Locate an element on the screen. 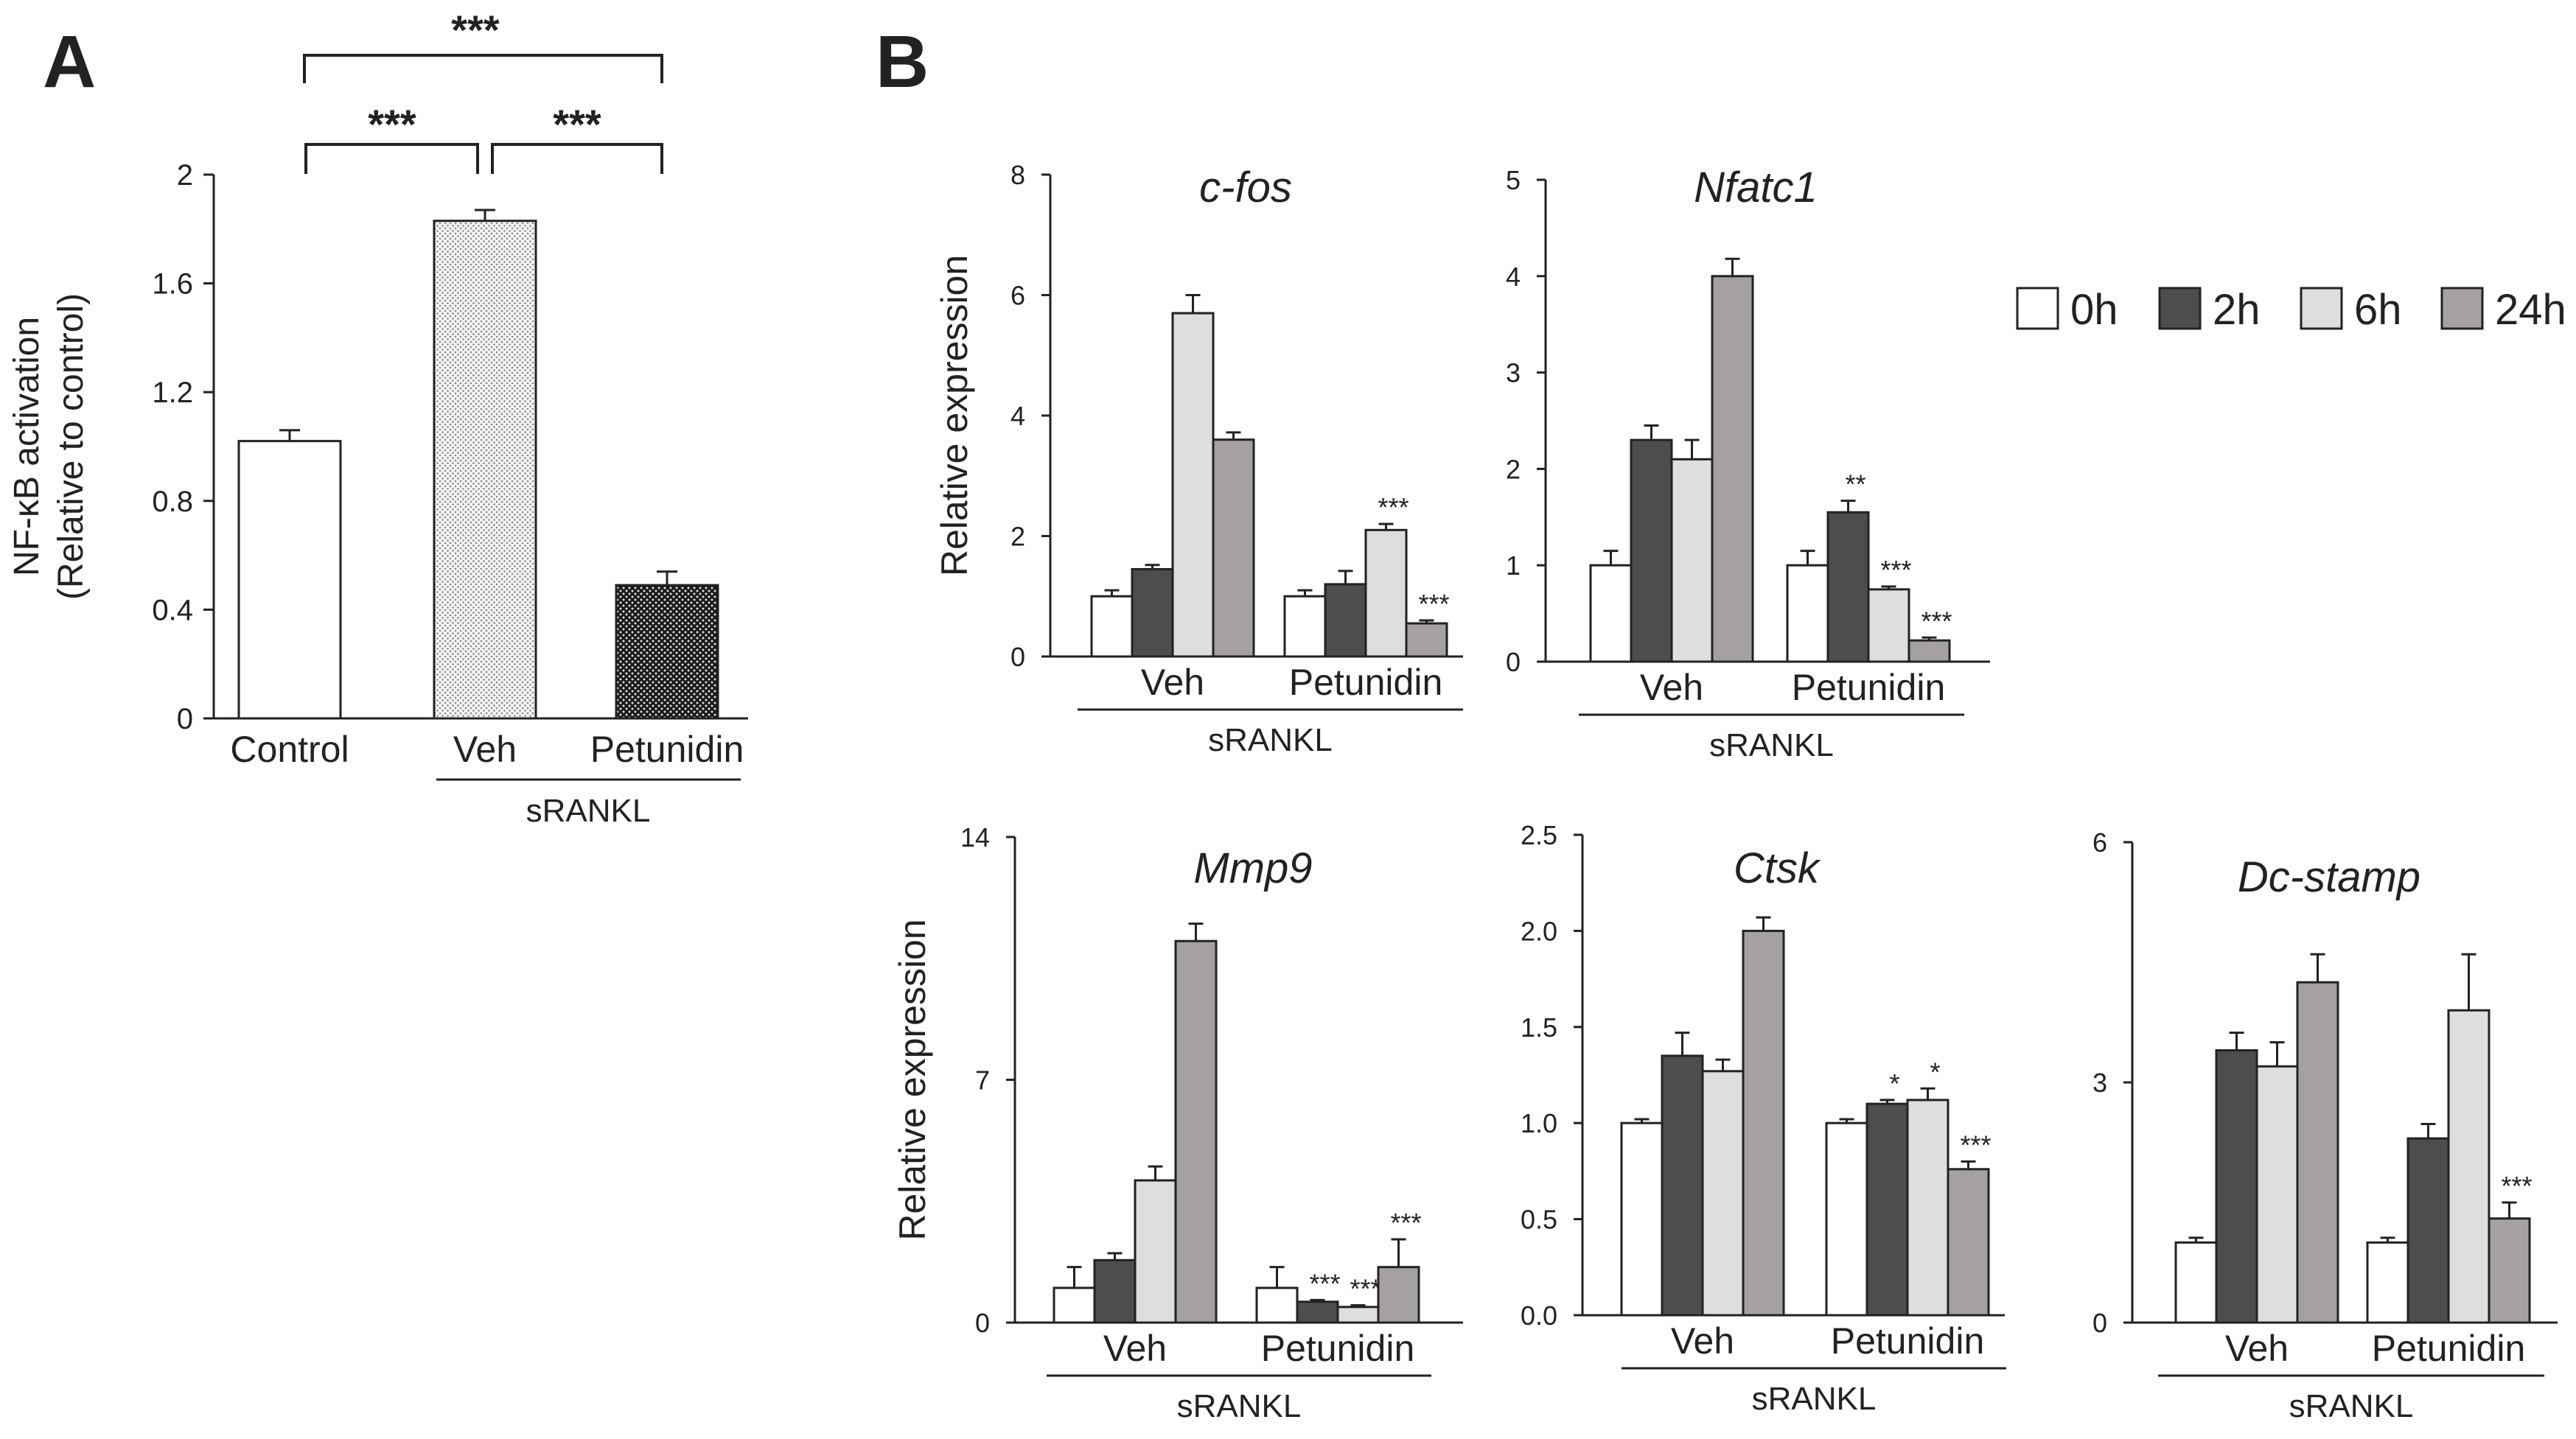 The height and width of the screenshot is (1439, 2576). chart-title: Mmp9 is located at coordinates (1252, 868).